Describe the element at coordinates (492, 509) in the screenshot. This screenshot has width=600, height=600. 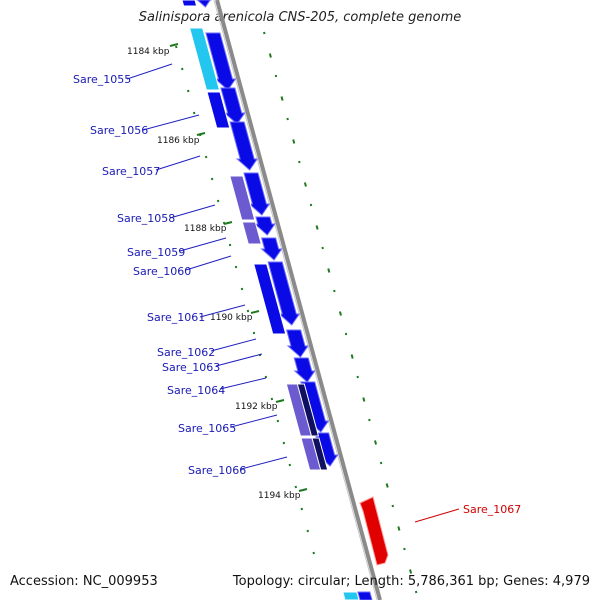
I see `gene-label-sare-1067: Sare_1067` at that location.